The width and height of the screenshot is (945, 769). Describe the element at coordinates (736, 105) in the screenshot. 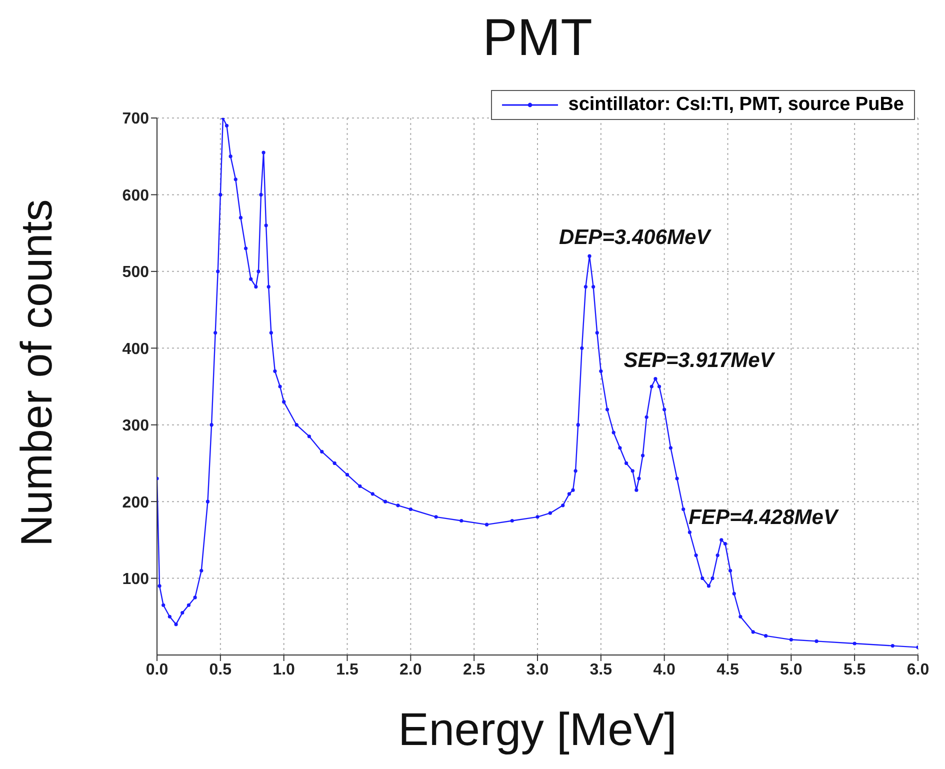

I see `legend-label: scintillator: CsI:TI, PMT, source PuBe` at that location.